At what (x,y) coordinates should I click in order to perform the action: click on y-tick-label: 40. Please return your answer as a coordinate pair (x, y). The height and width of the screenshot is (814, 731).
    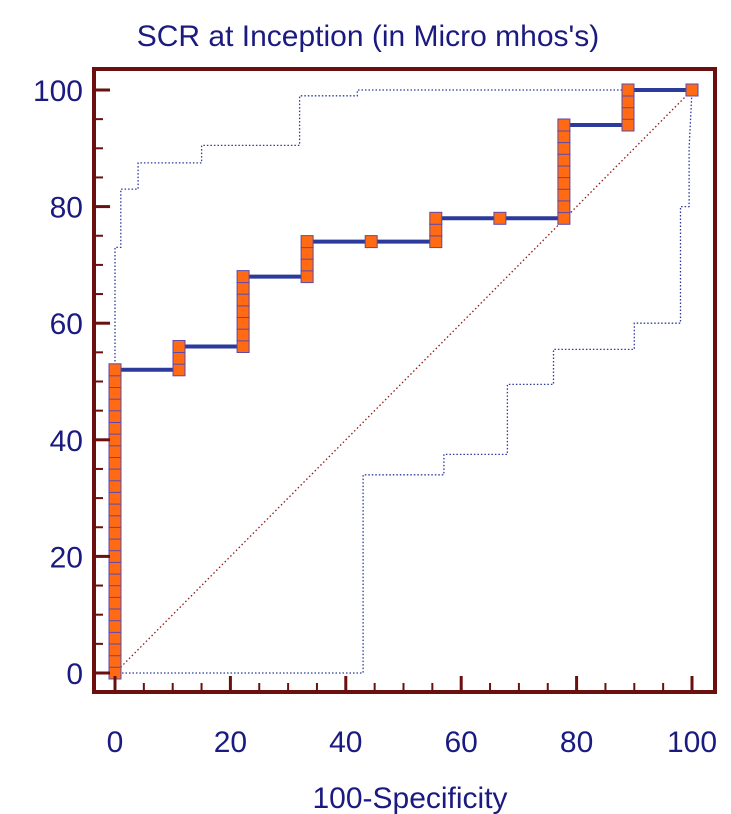
    Looking at the image, I should click on (66, 441).